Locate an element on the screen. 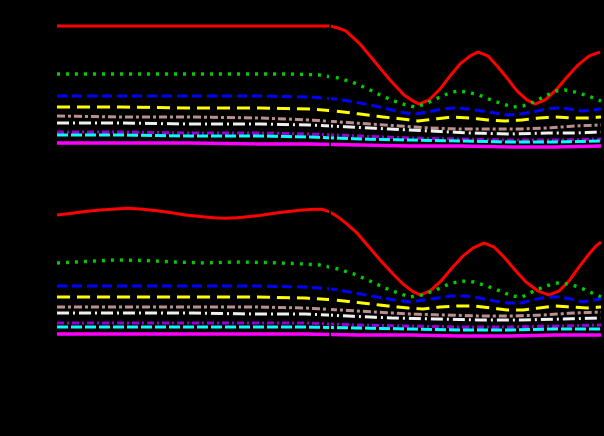  series-bottom-white-dashdot-line is located at coordinates (329, 316).